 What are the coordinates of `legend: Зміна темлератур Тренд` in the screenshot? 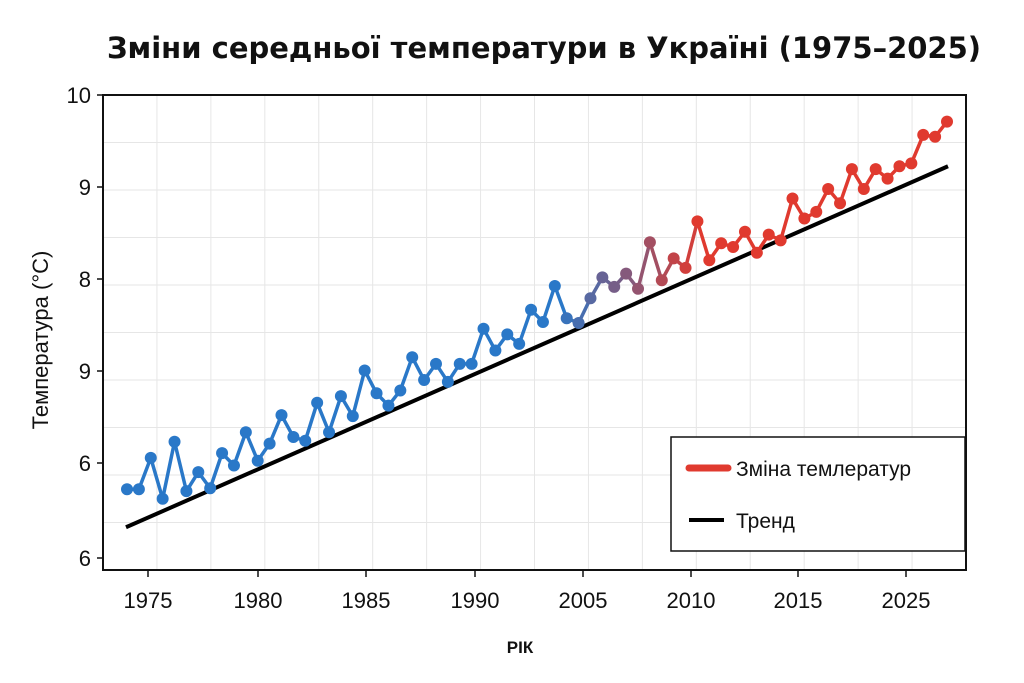 It's located at (818, 494).